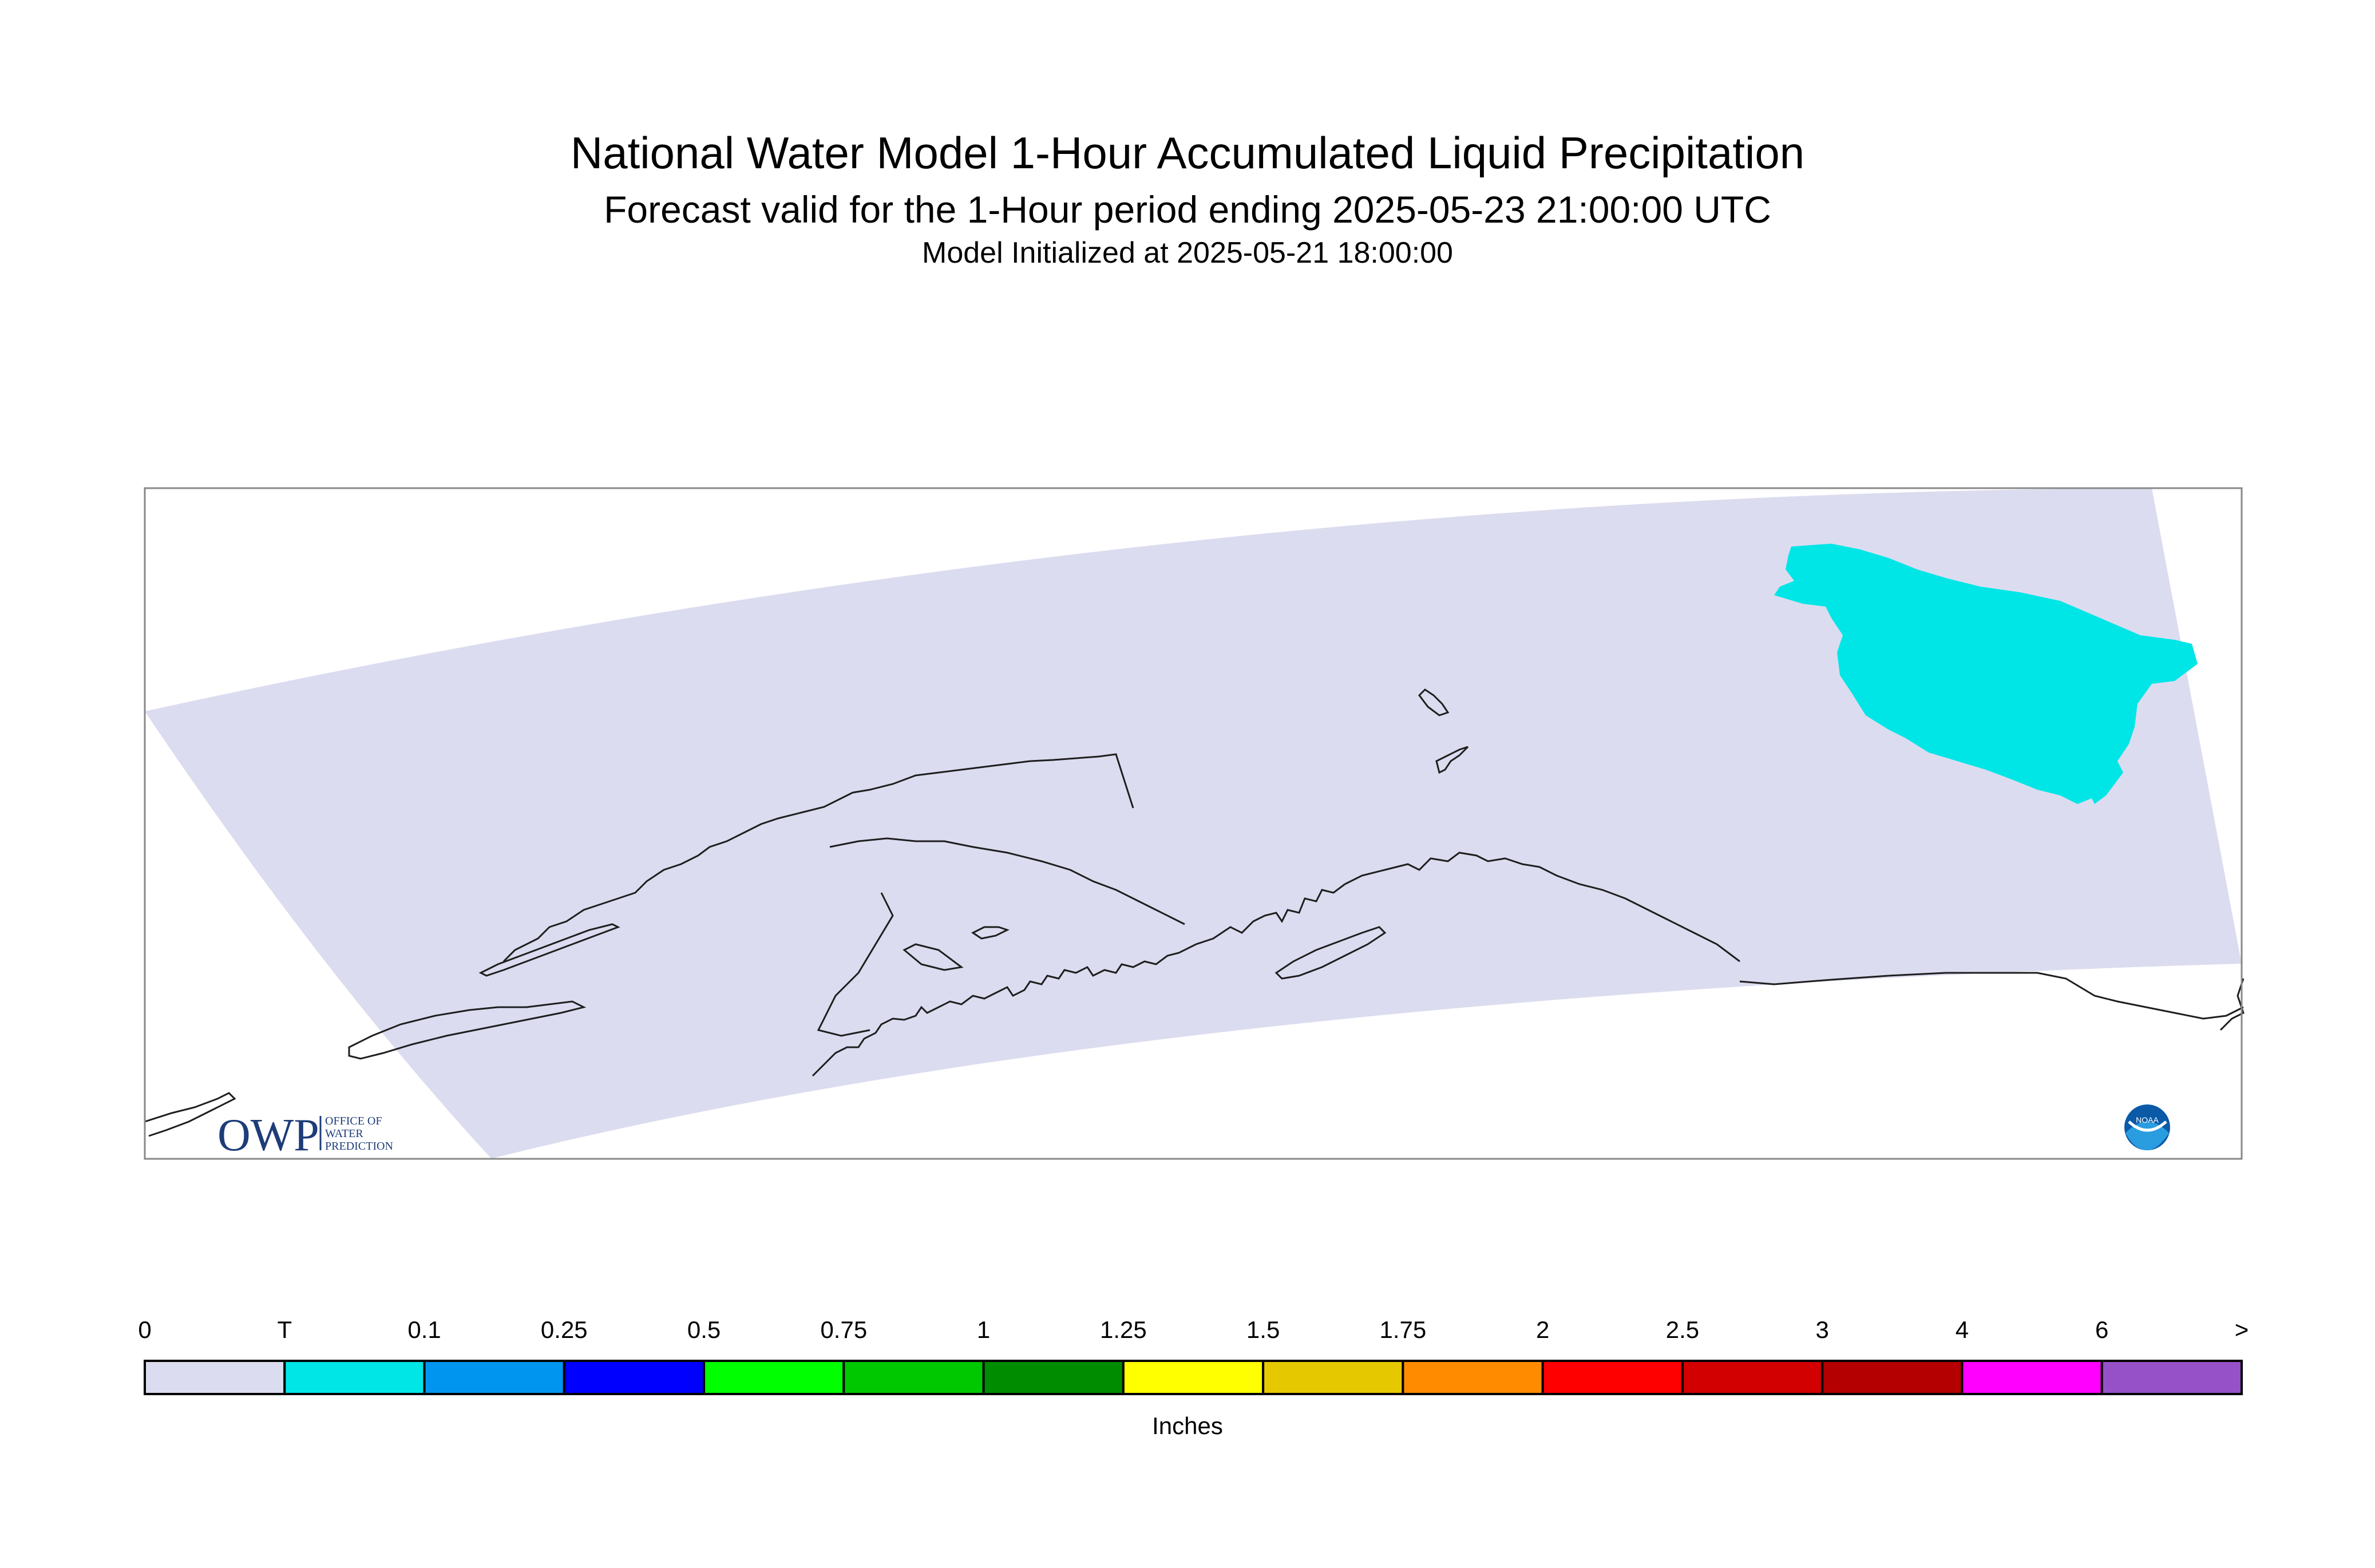 Image resolution: width=2375 pixels, height=1568 pixels. I want to click on coastline-east, so click(1542, 907).